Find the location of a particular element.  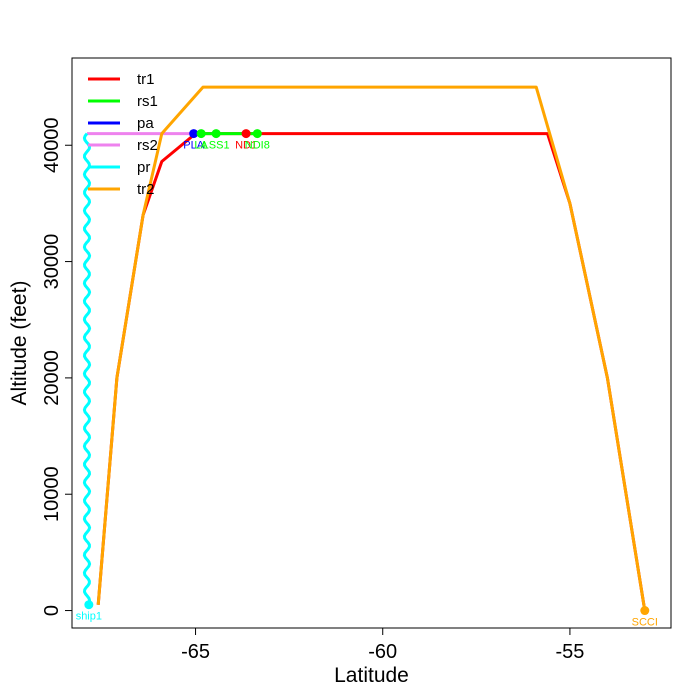

marker-nd1-point is located at coordinates (246, 134).